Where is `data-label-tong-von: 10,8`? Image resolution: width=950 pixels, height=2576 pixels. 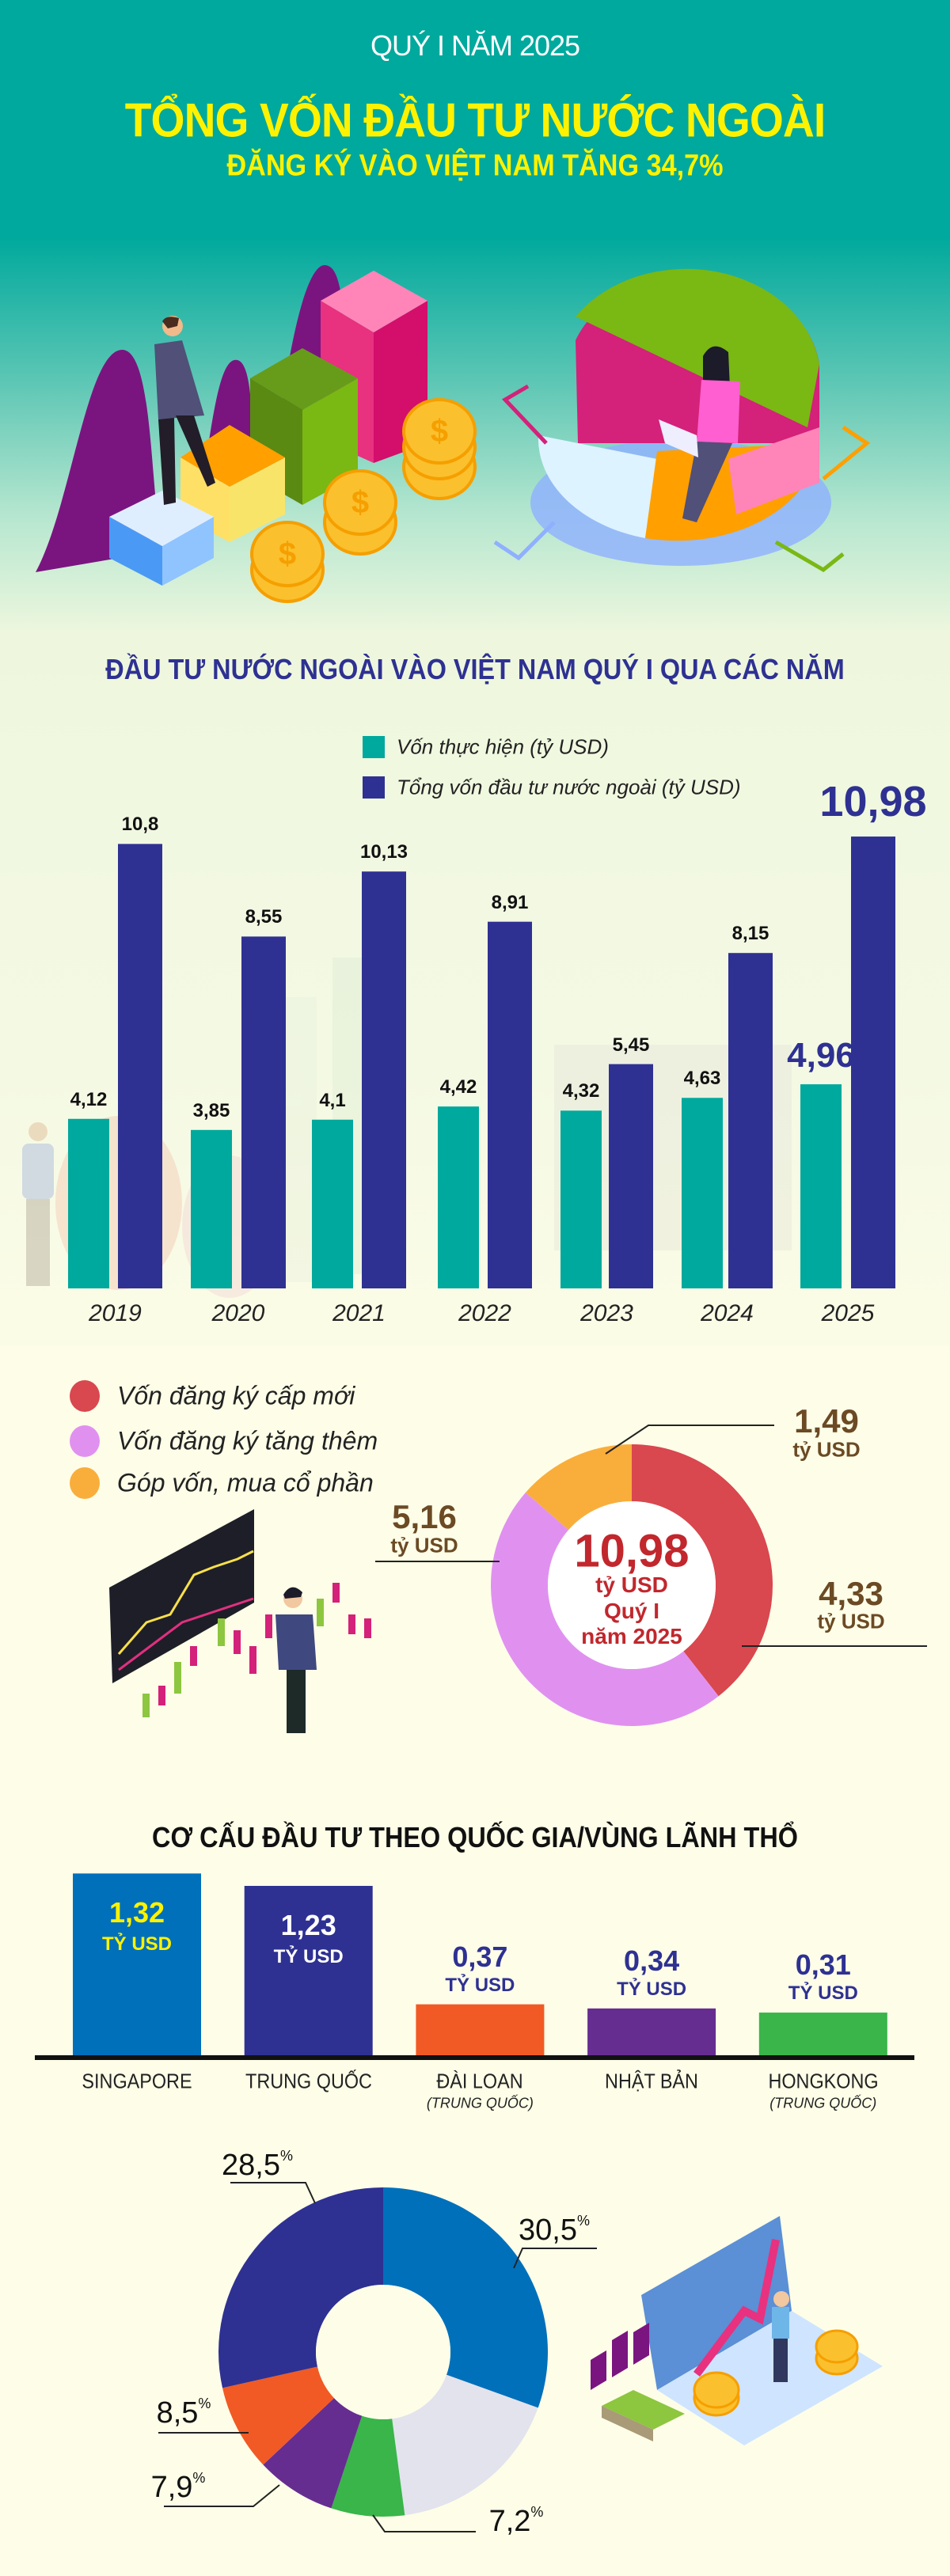
data-label-tong-von: 10,8 is located at coordinates (140, 825).